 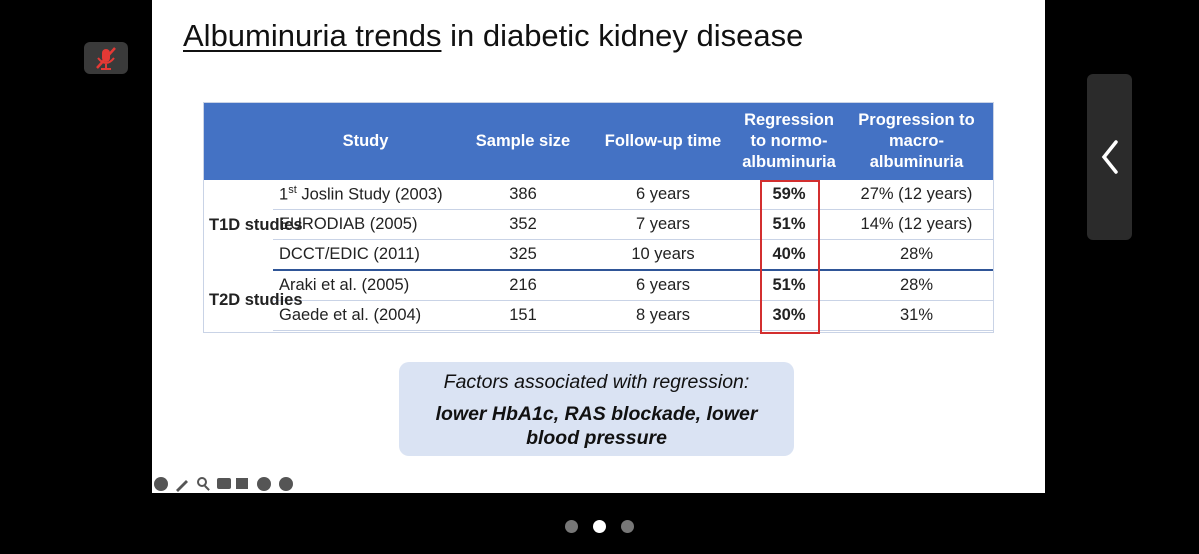 I want to click on header-cell: Progression to macro-albuminuria, so click(x=916, y=141).